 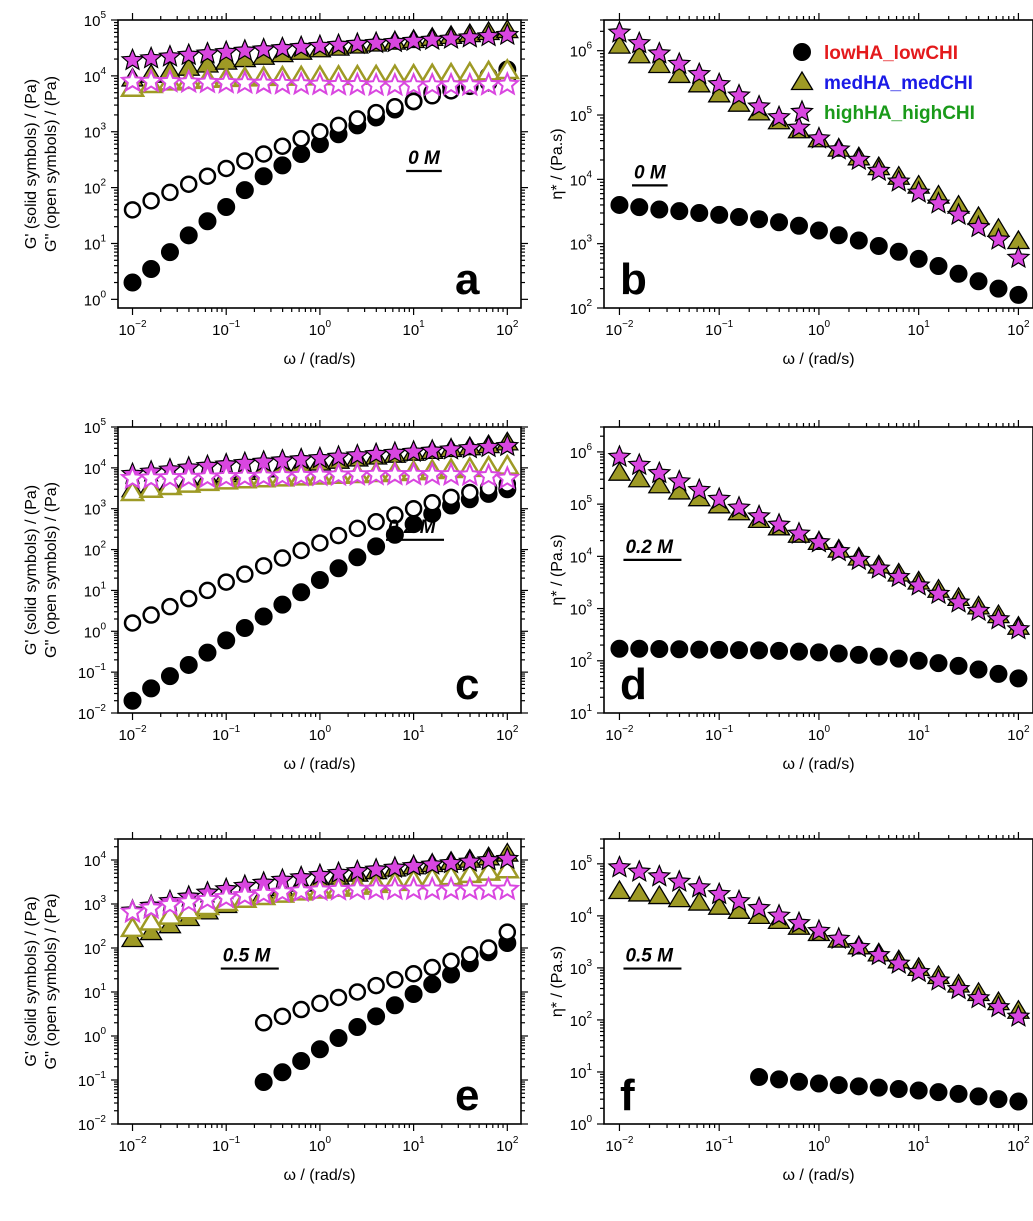 I want to click on series-highHA_highCHI-storage, so click(x=320, y=46).